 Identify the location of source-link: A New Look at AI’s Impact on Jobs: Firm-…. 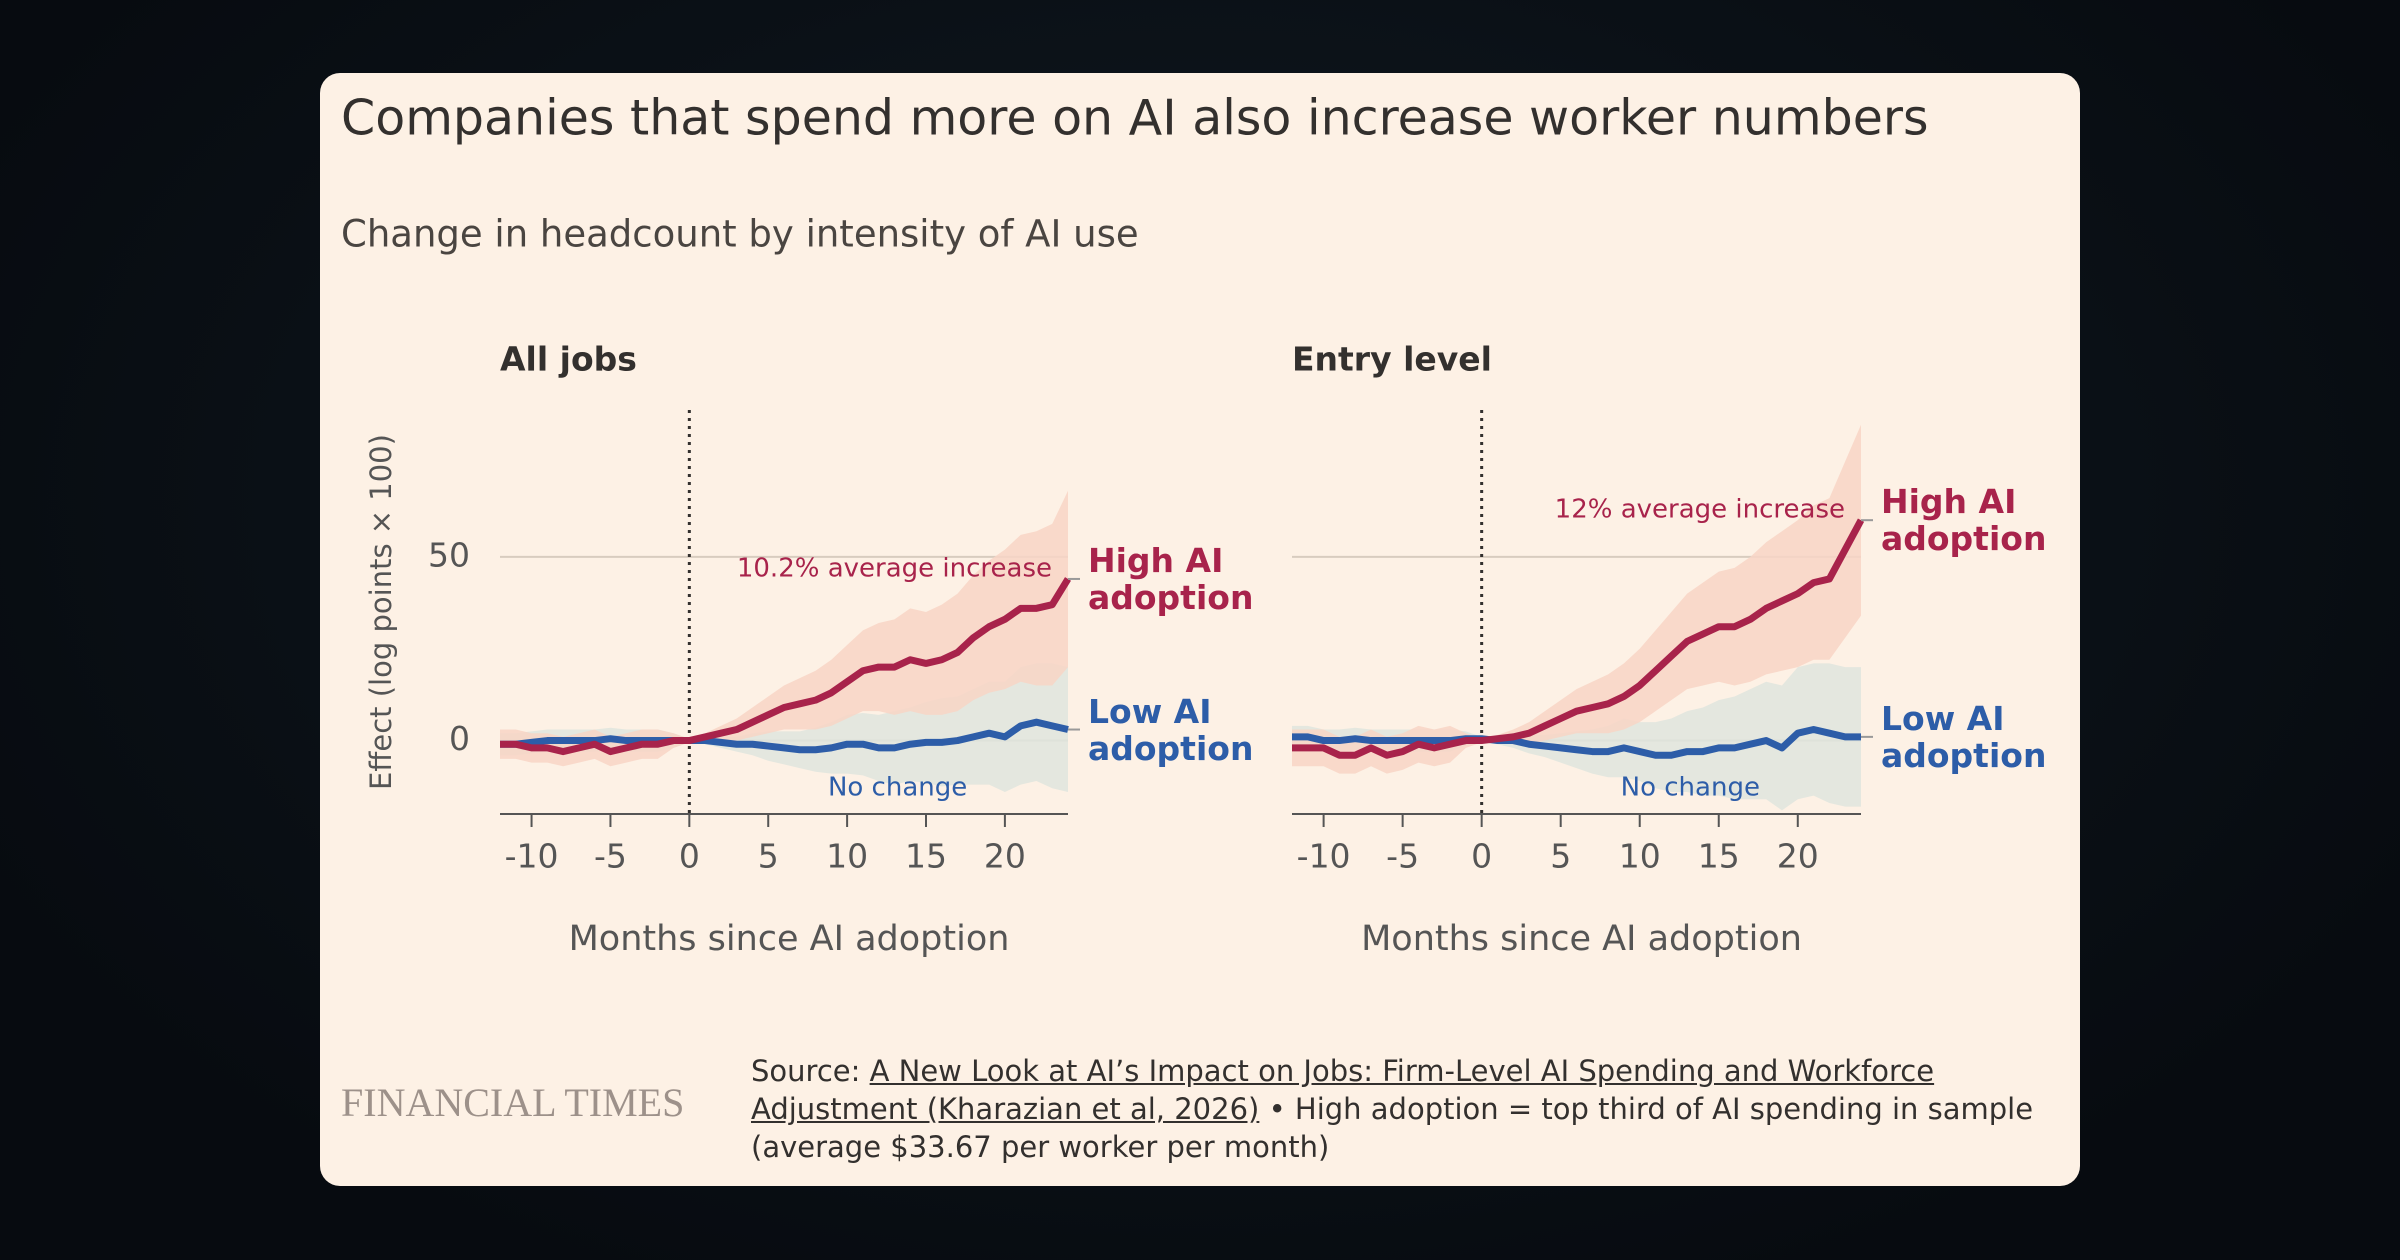
(1343, 1090).